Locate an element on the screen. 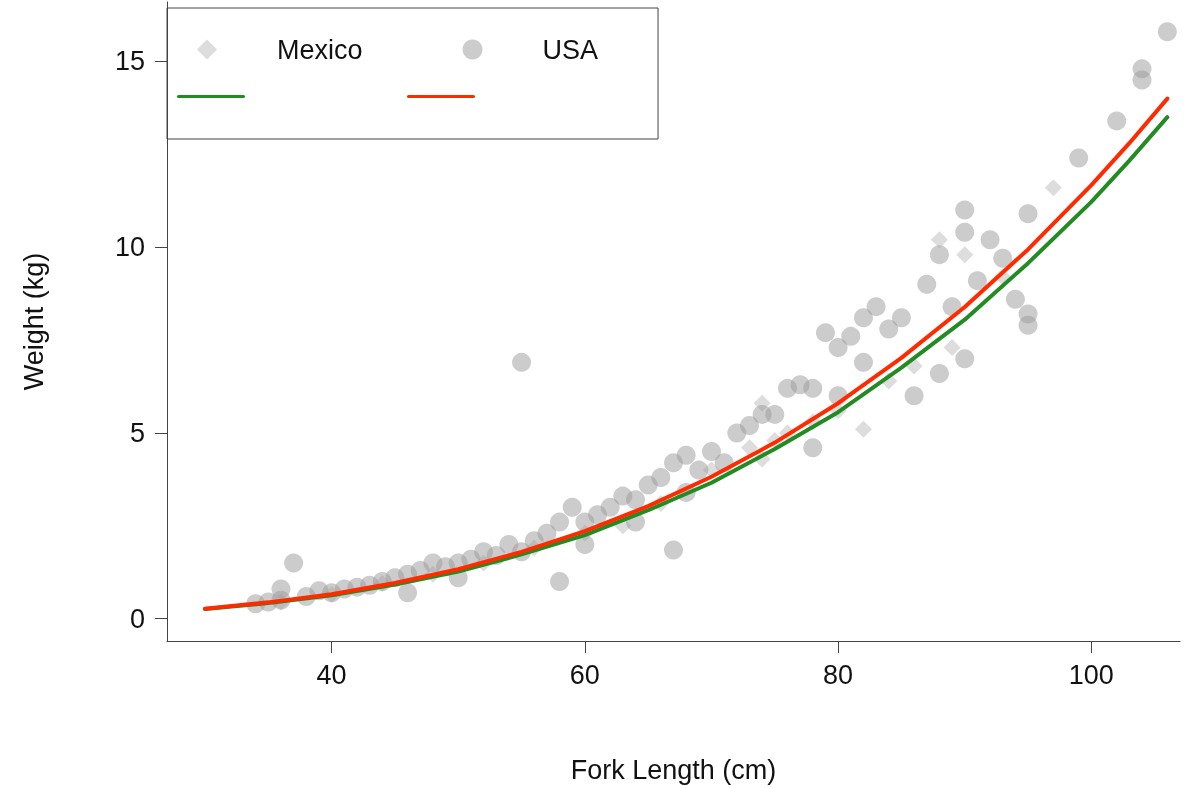 The width and height of the screenshot is (1185, 788). y-tick-label: 15 is located at coordinates (129, 61).